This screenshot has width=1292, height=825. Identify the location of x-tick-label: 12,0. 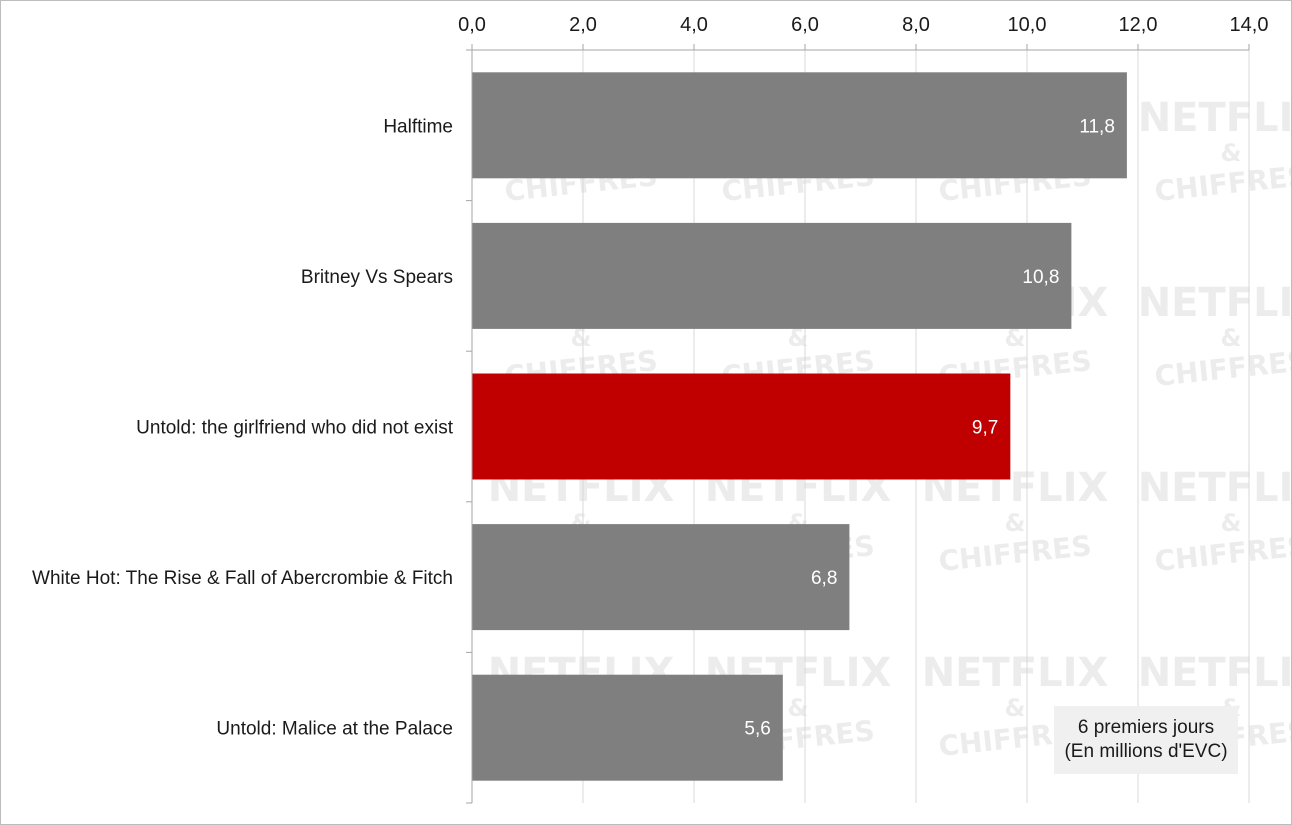
(1138, 25).